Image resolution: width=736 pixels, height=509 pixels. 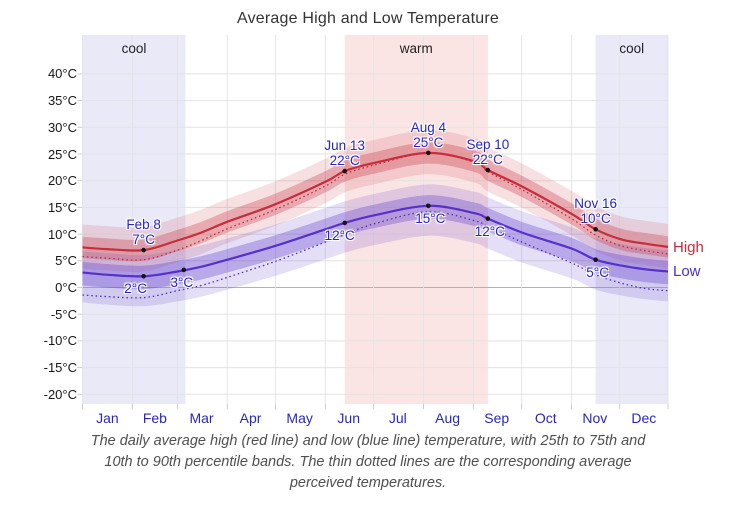 What do you see at coordinates (62, 127) in the screenshot?
I see `y-axis-label: 30°C` at bounding box center [62, 127].